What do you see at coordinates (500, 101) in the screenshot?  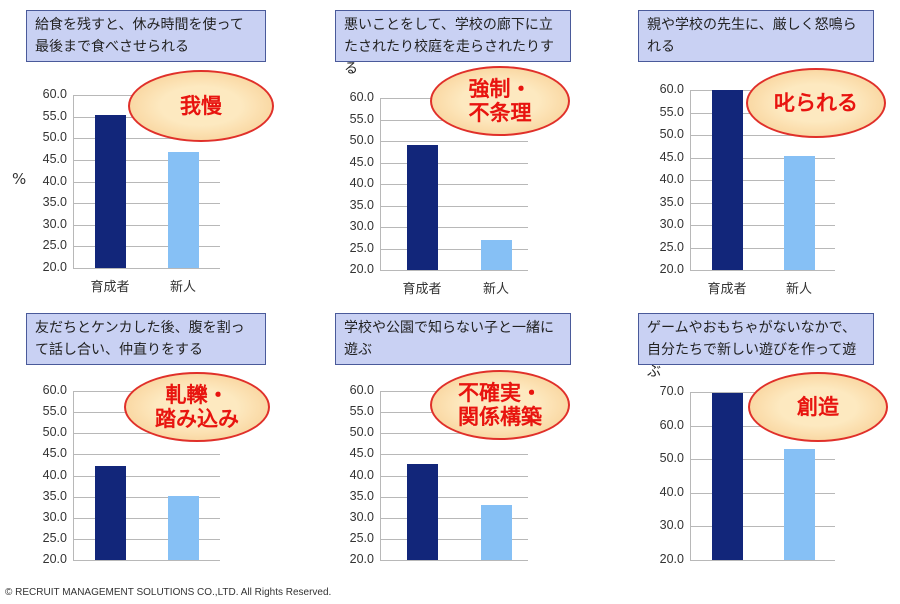 I see `tag-ellipse: 強制・ 不条理` at bounding box center [500, 101].